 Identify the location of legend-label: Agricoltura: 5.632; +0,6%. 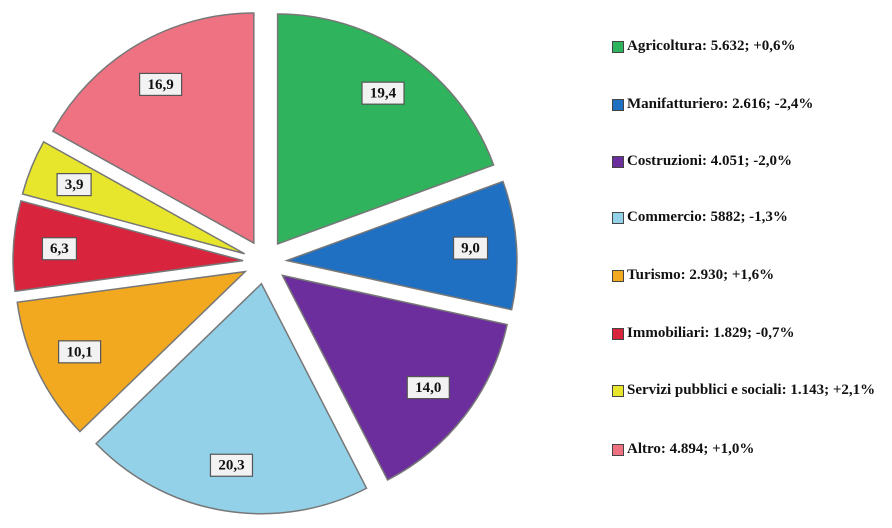
(711, 46).